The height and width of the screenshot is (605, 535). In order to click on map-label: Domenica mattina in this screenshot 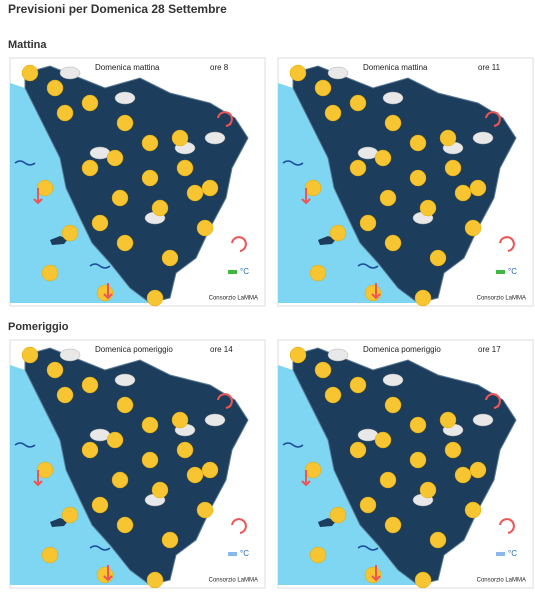, I will do `click(395, 67)`.